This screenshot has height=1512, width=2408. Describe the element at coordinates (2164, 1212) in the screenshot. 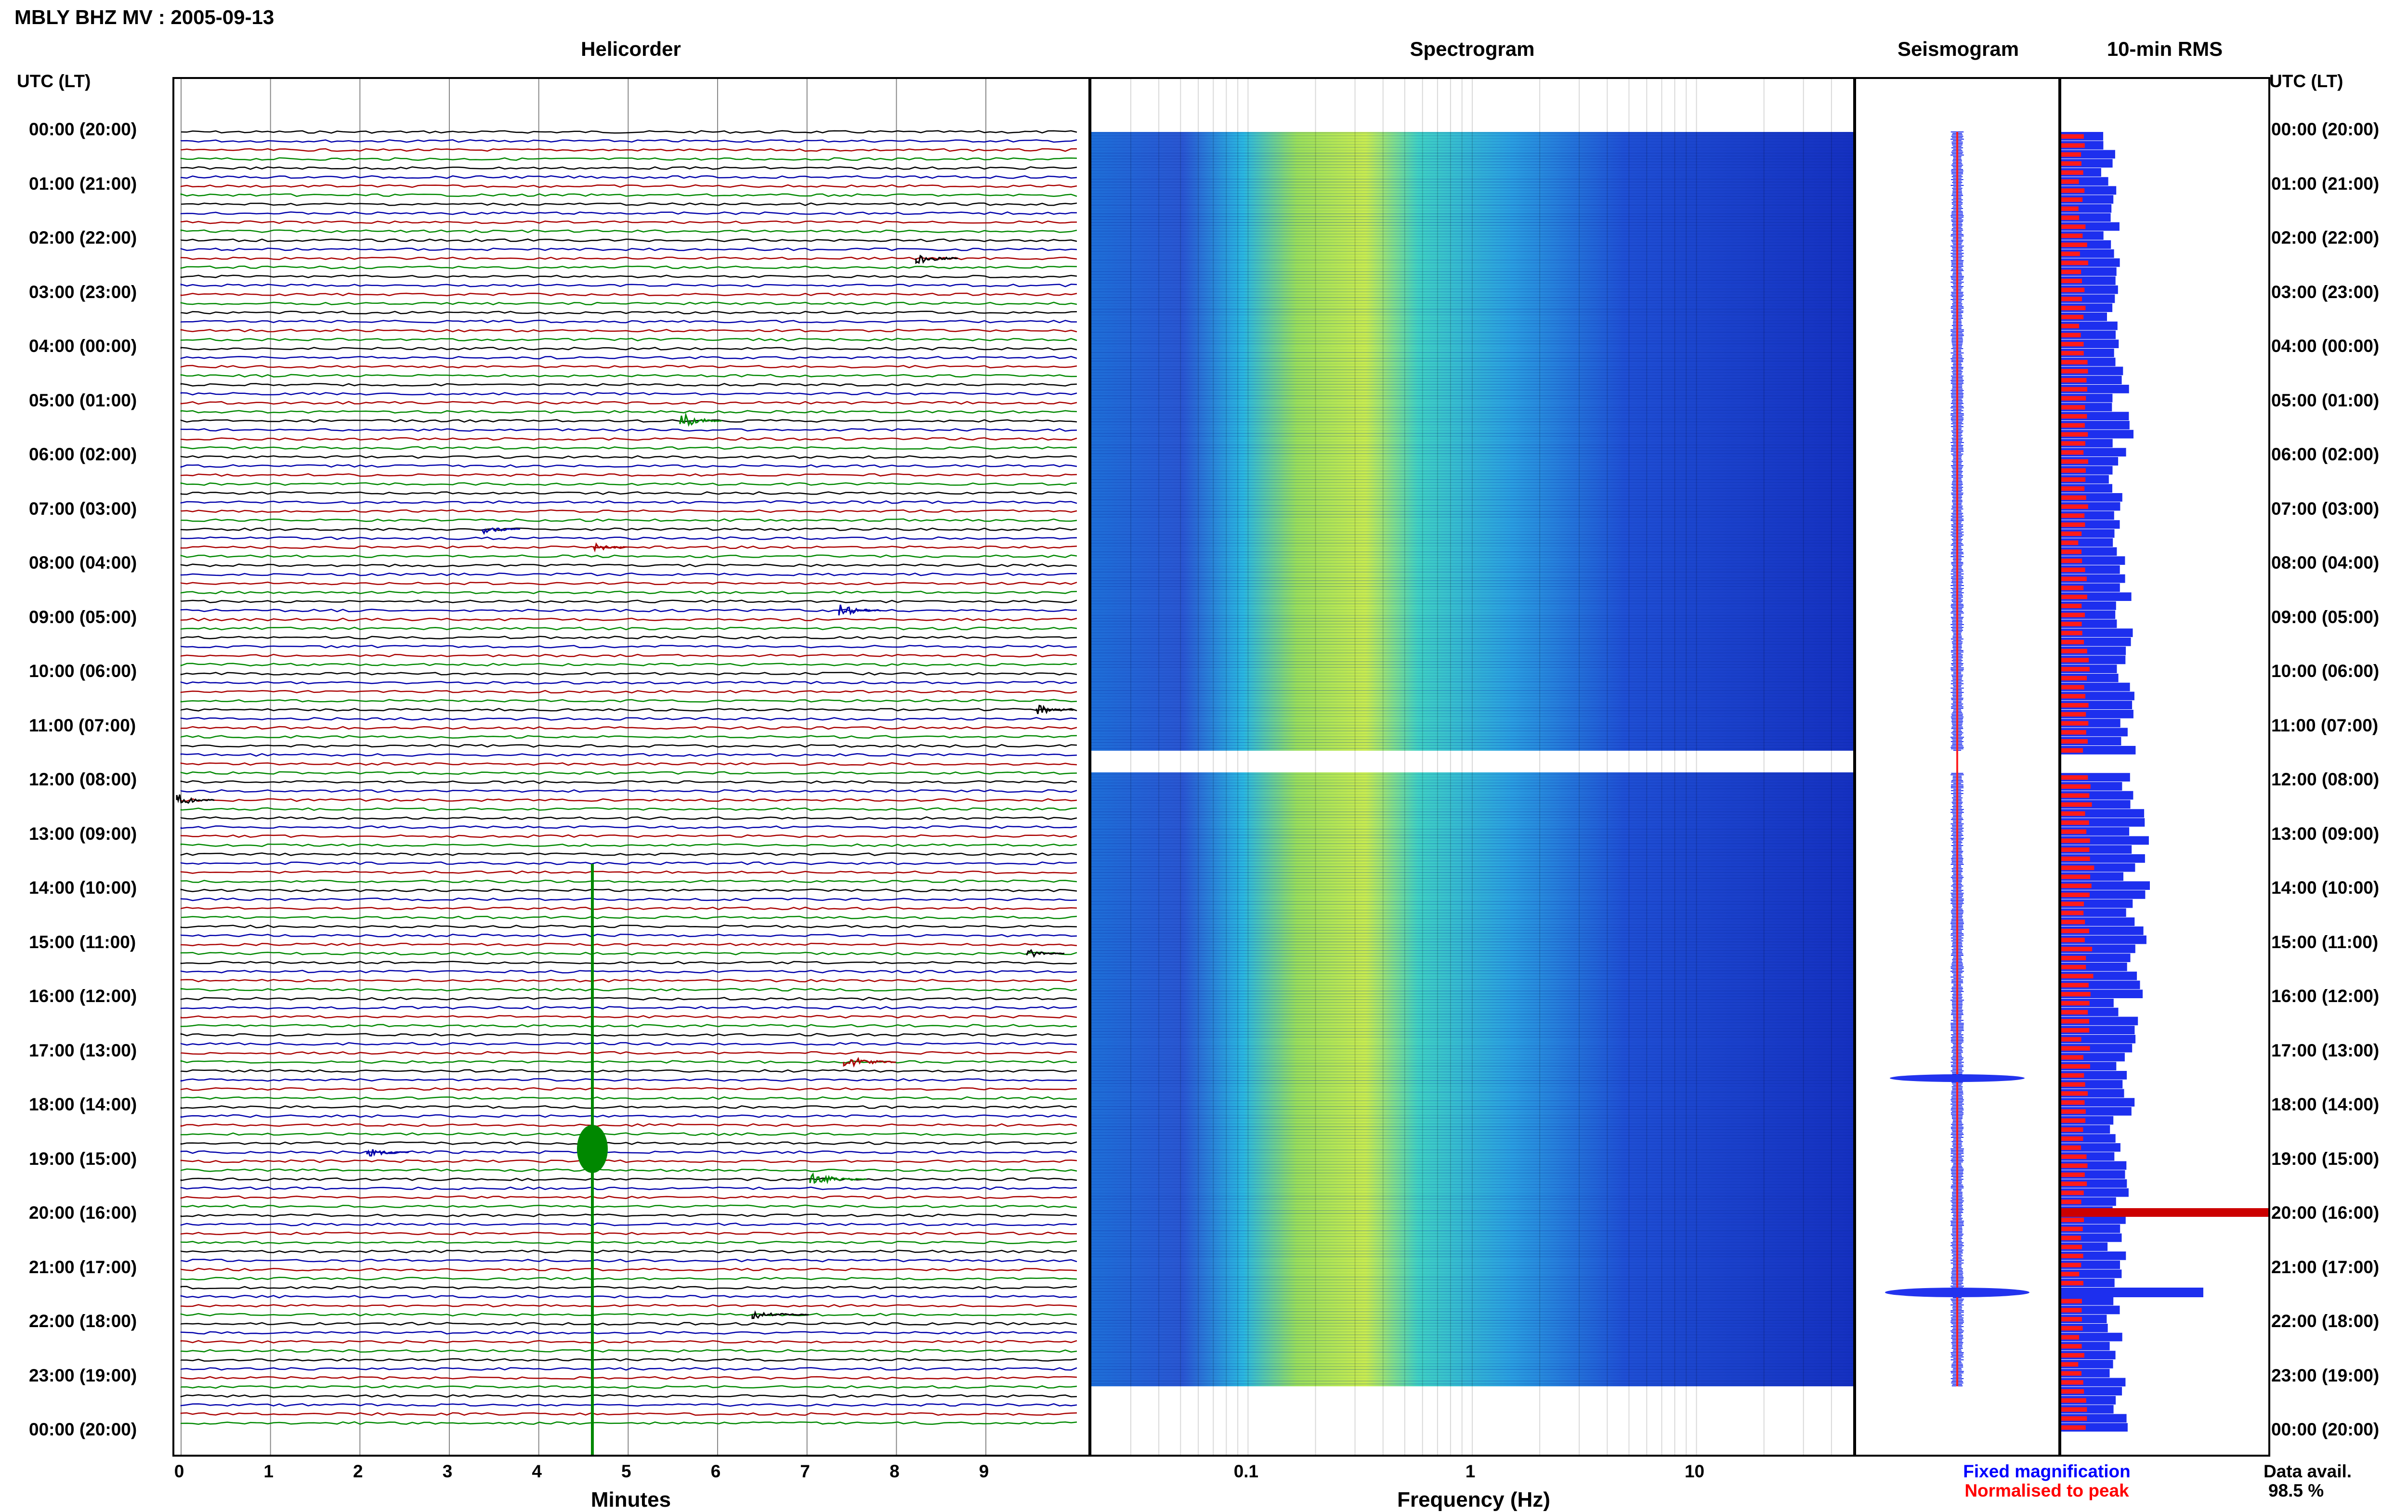

I see `rms-peak-bar` at that location.